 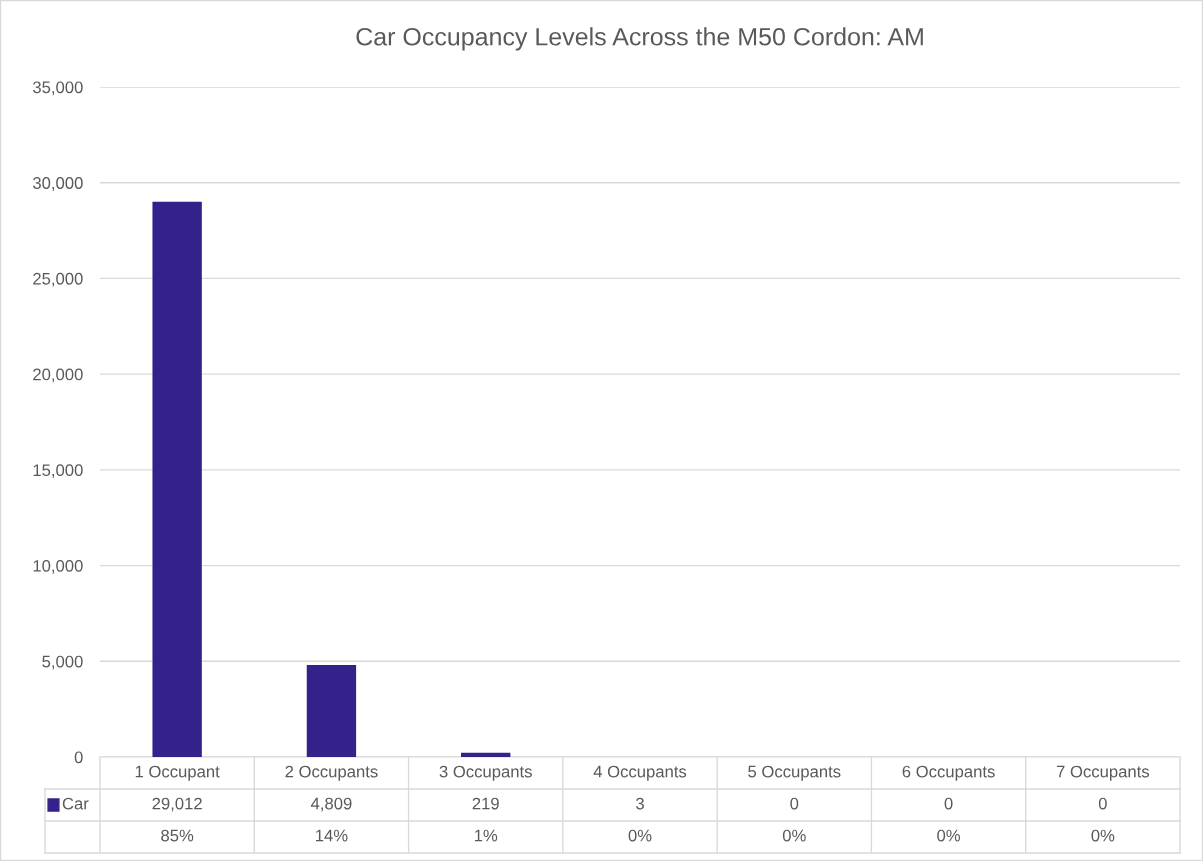 What do you see at coordinates (332, 835) in the screenshot?
I see `text: 14%` at bounding box center [332, 835].